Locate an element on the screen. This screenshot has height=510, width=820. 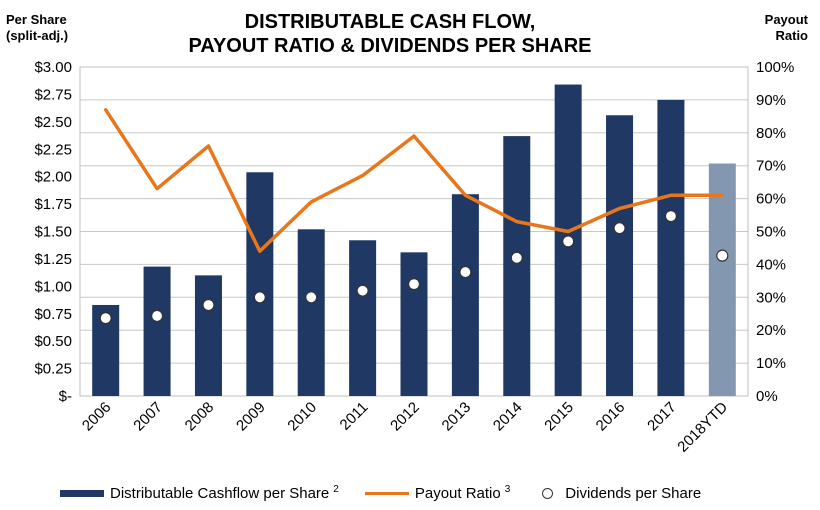
y-right-tick-label: 40% is located at coordinates (771, 264).